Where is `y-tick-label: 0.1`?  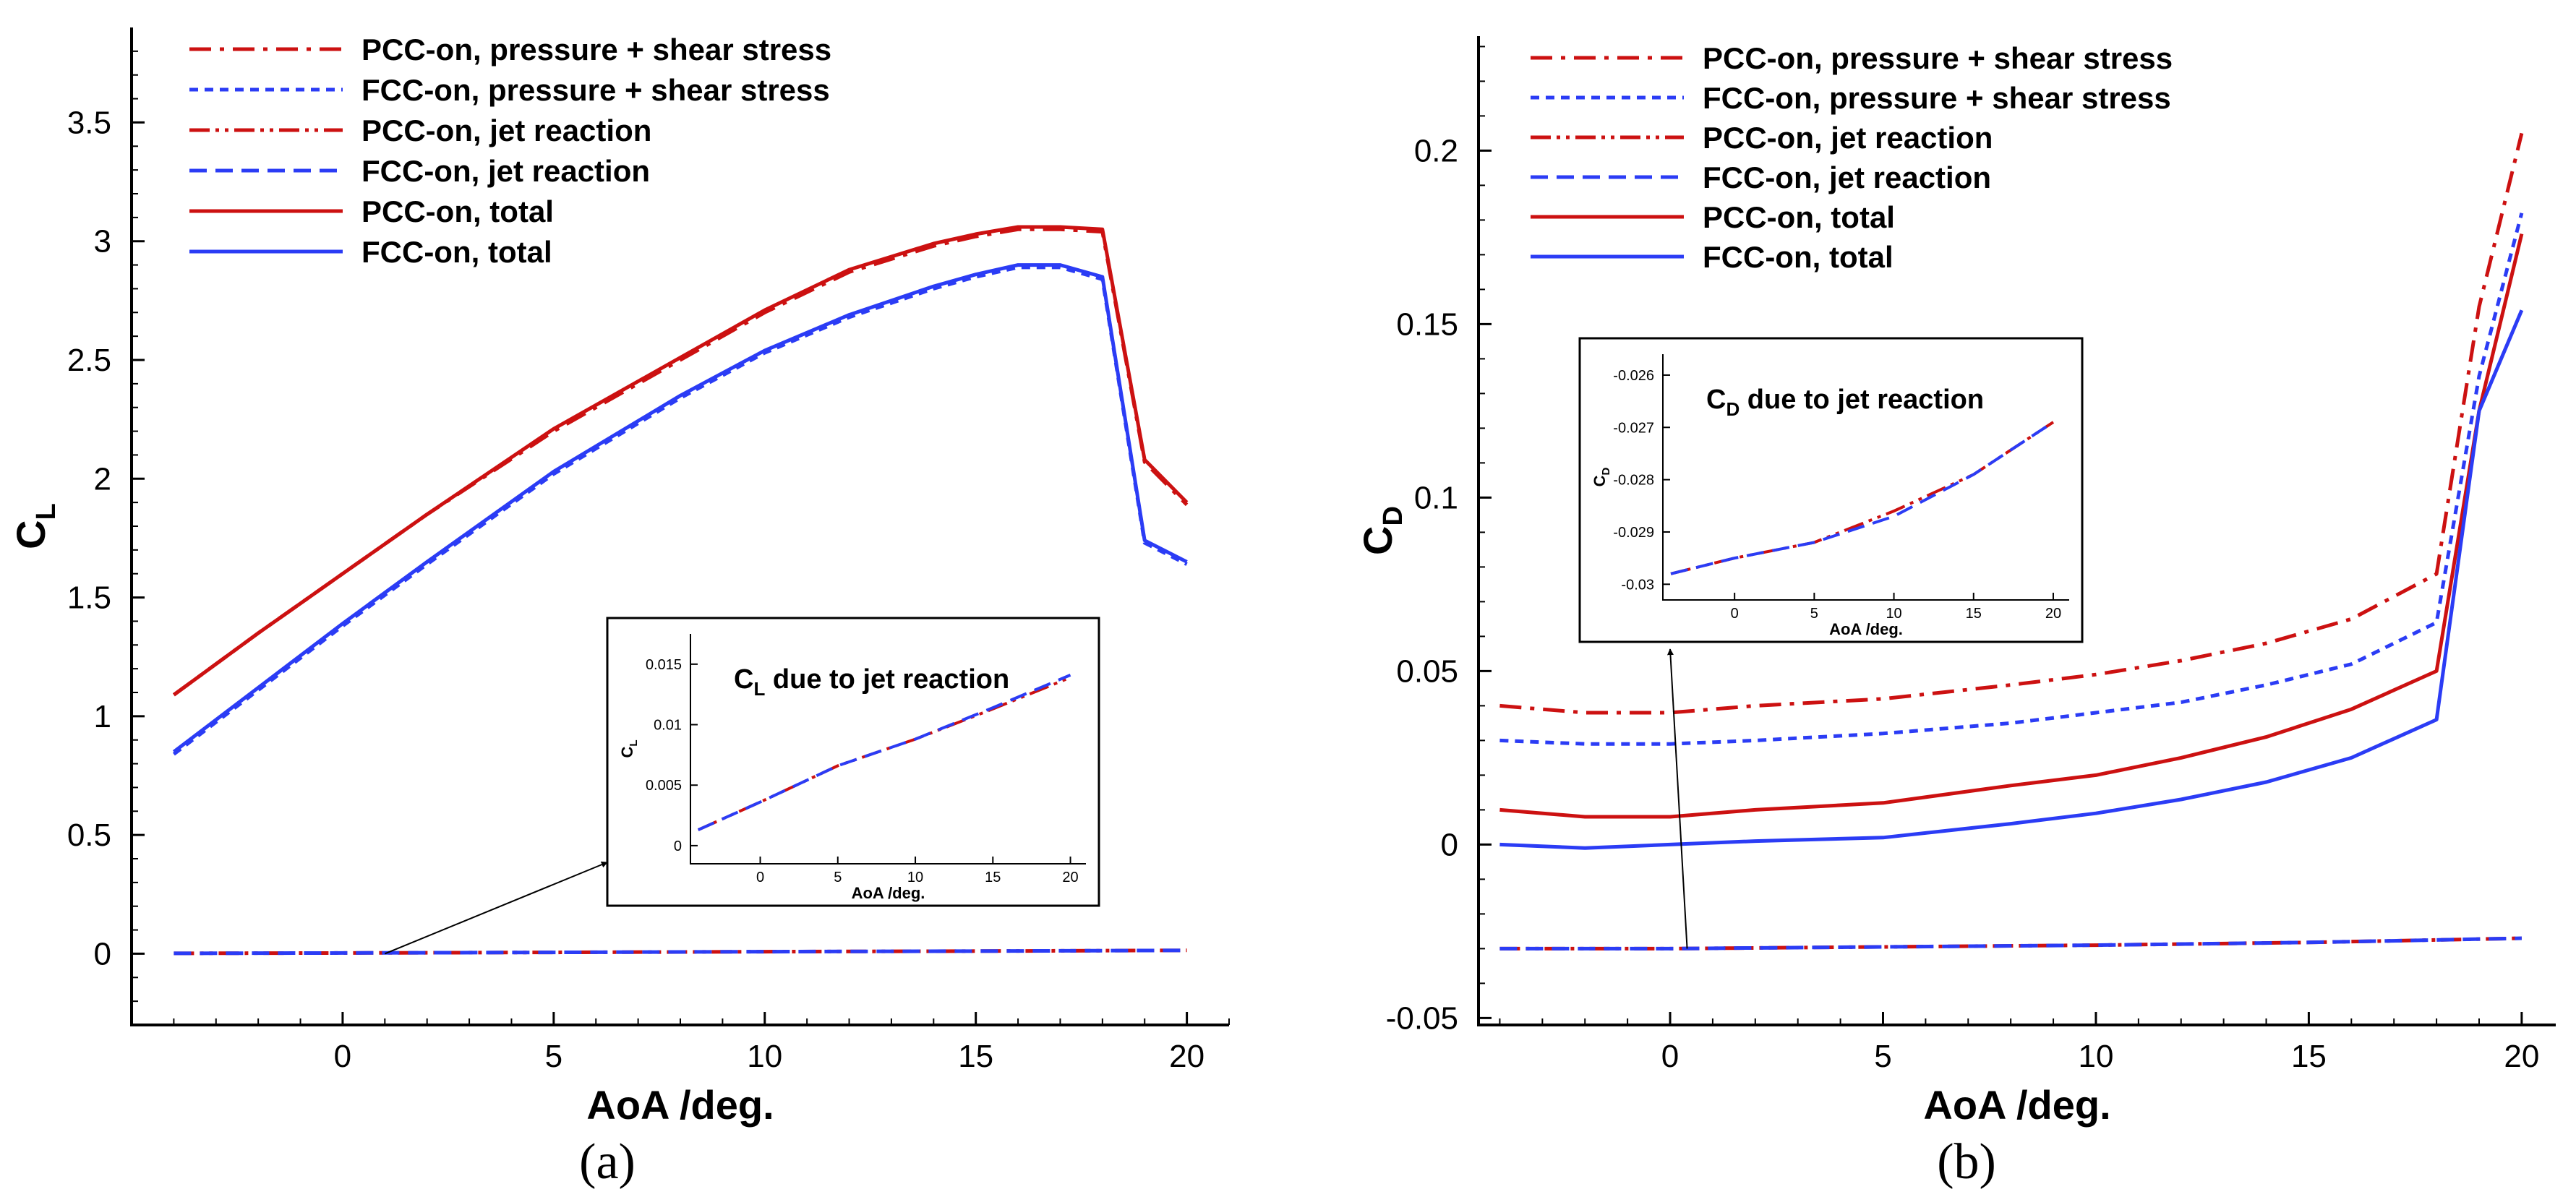
y-tick-label: 0.1 is located at coordinates (1436, 497).